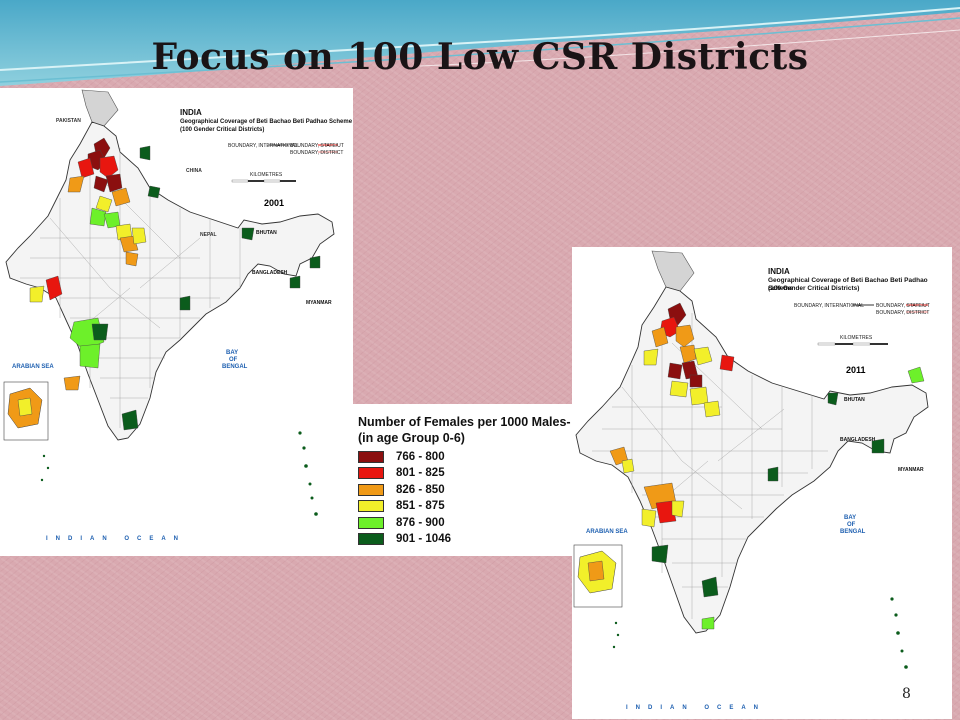  What do you see at coordinates (263, 146) in the screenshot?
I see `map-2001-boundary-intl: BOUNDARY, INTERNATIONAL` at bounding box center [263, 146].